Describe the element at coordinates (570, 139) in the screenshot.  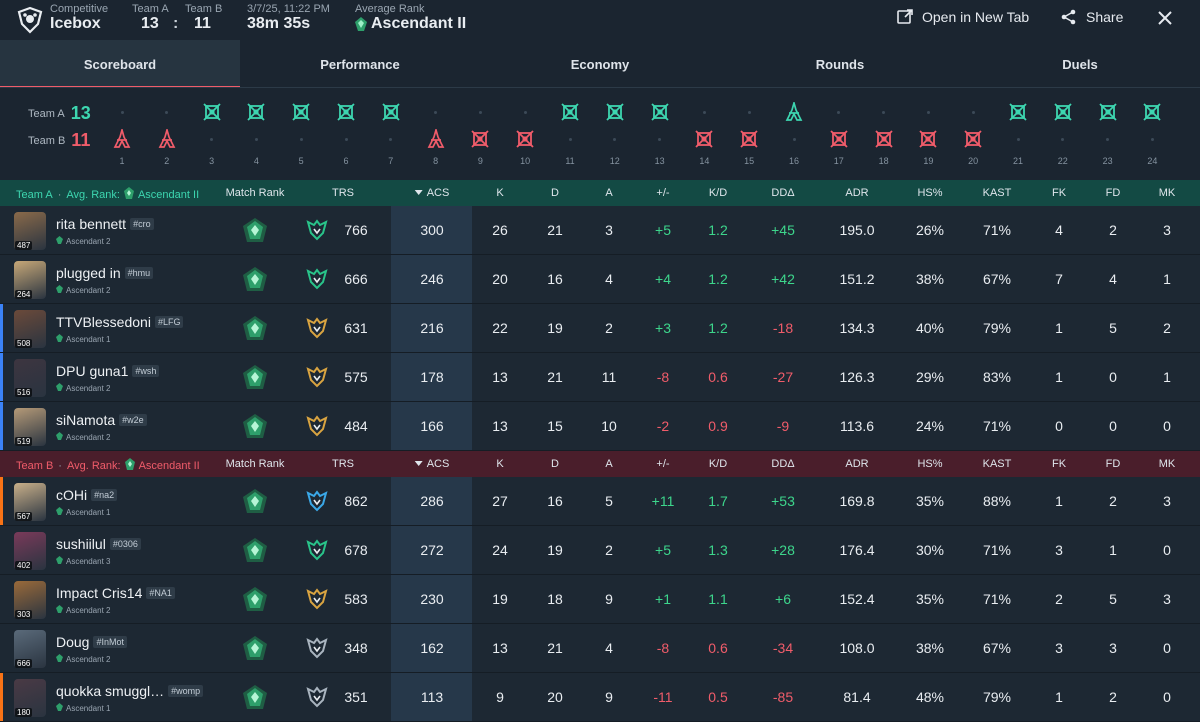
I see `round-11-team-b` at that location.